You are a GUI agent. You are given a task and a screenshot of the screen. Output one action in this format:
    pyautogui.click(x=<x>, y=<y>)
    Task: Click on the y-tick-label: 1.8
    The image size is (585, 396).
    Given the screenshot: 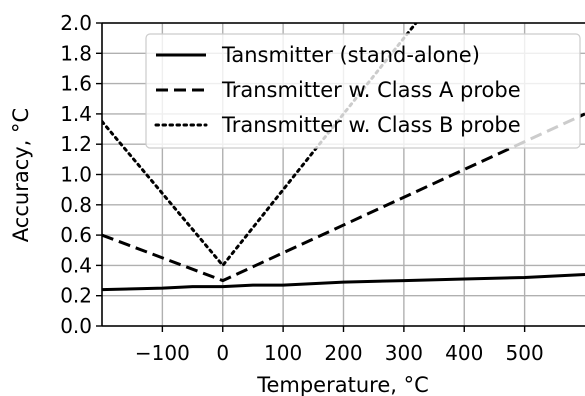 What is the action you would take?
    pyautogui.click(x=76, y=53)
    